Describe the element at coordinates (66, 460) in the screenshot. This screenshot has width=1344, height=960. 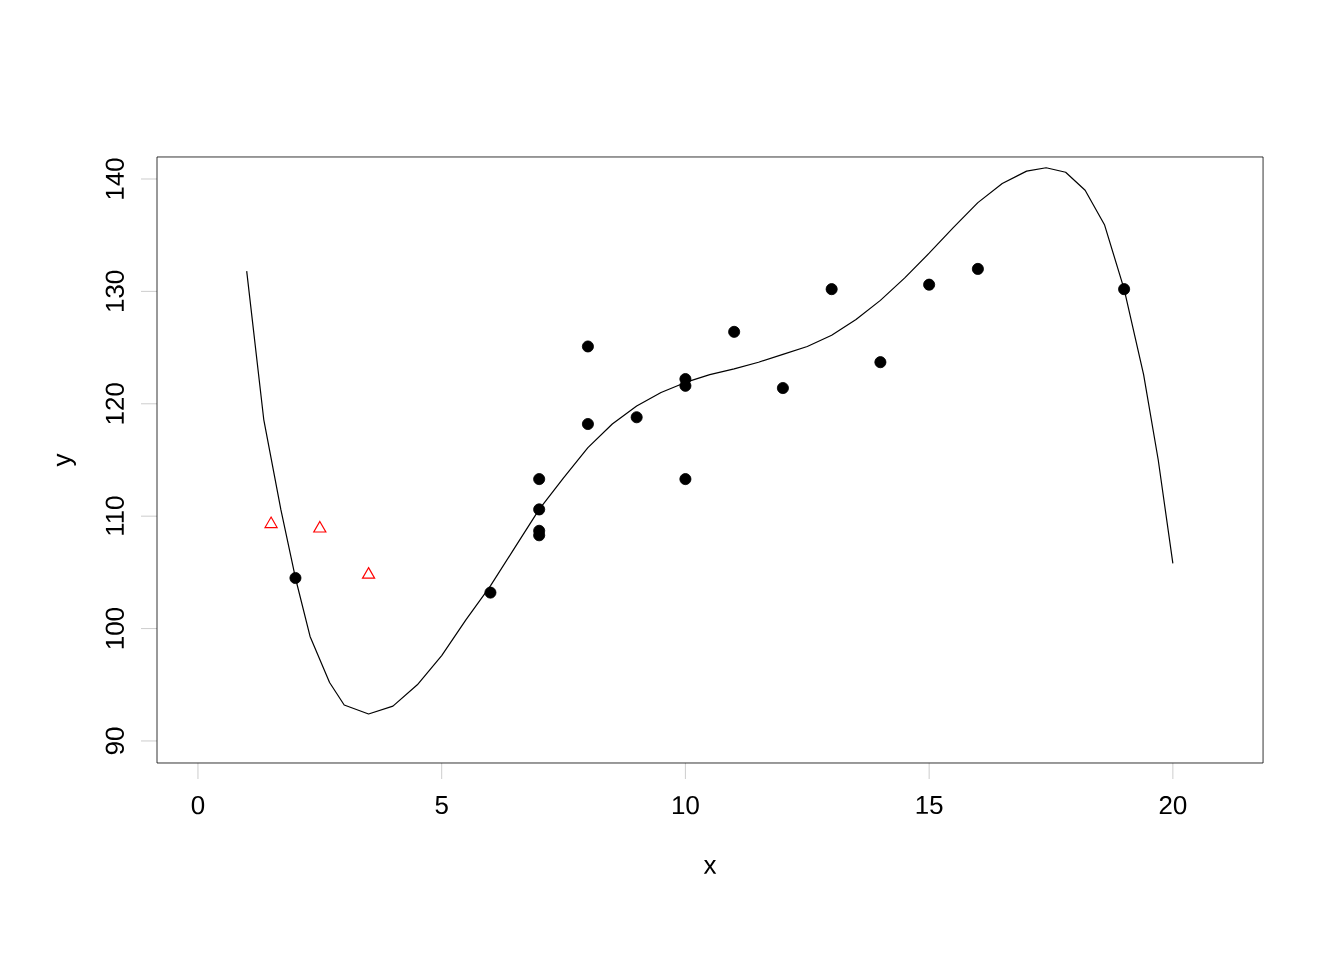
I see `y-axis-title: y` at that location.